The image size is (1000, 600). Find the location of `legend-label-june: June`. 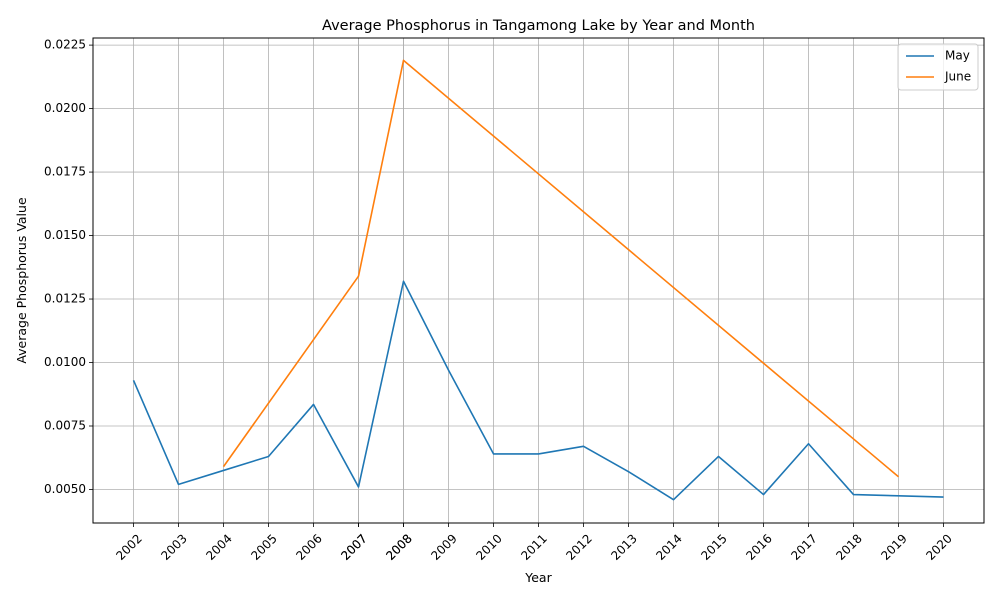

legend-label-june: June is located at coordinates (957, 77).